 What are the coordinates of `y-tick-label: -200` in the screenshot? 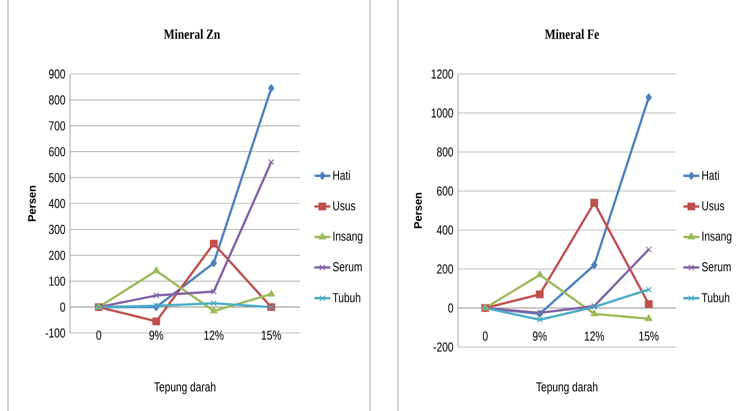 It's located at (444, 347).